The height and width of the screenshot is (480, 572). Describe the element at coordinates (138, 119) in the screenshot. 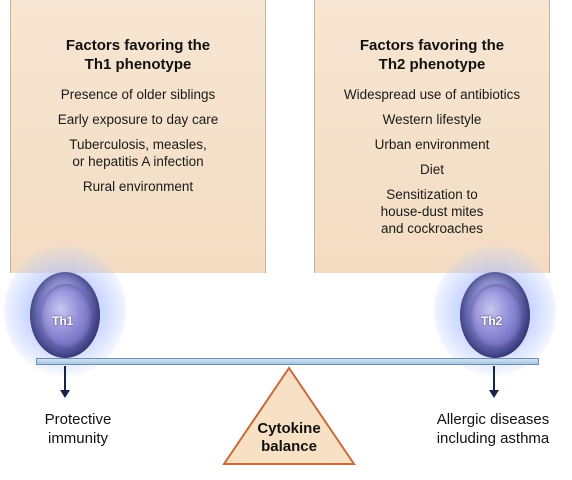

I see `th1-factor-item: Early exposure to day care` at that location.